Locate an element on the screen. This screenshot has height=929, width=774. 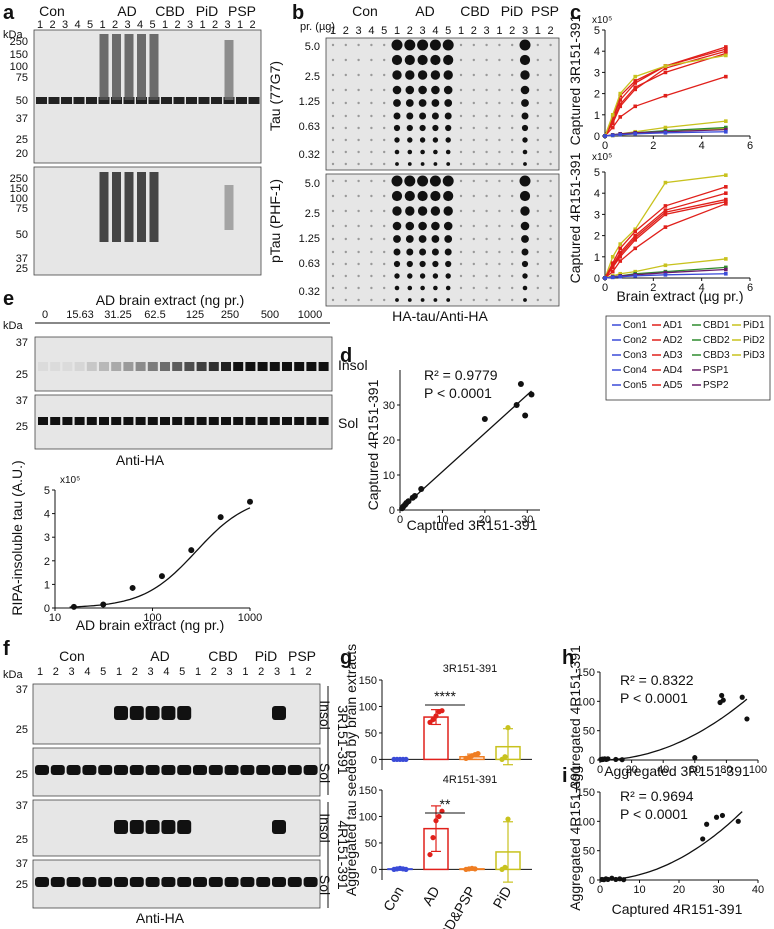
blot-smear is located at coordinates (229, 207).